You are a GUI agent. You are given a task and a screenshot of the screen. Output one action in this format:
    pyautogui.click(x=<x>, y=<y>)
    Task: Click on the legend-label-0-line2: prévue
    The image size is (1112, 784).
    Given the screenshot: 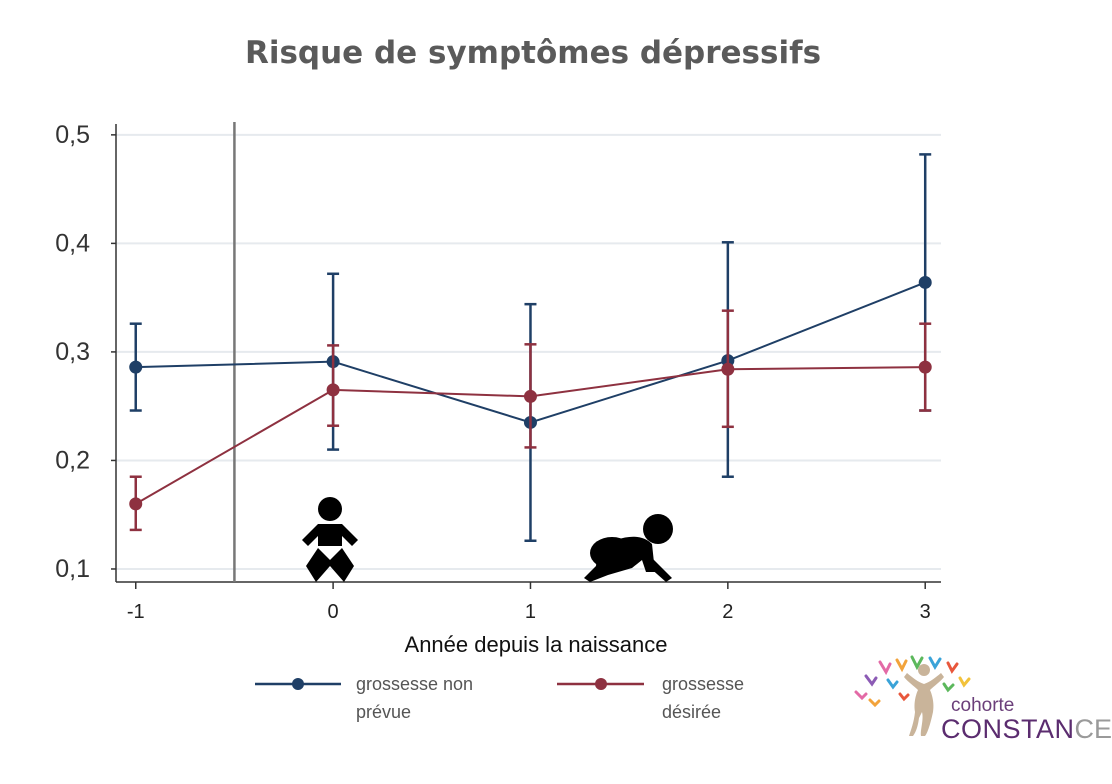 What is the action you would take?
    pyautogui.click(x=383, y=712)
    